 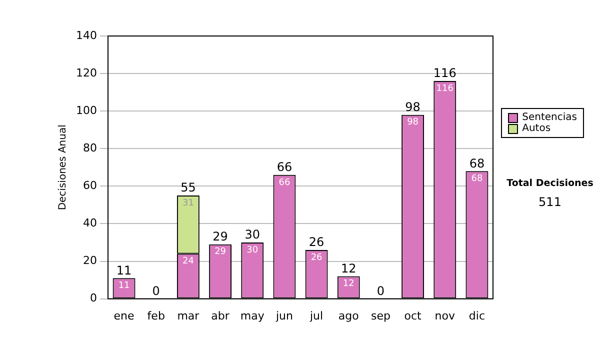 I want to click on text: 511, so click(x=550, y=202).